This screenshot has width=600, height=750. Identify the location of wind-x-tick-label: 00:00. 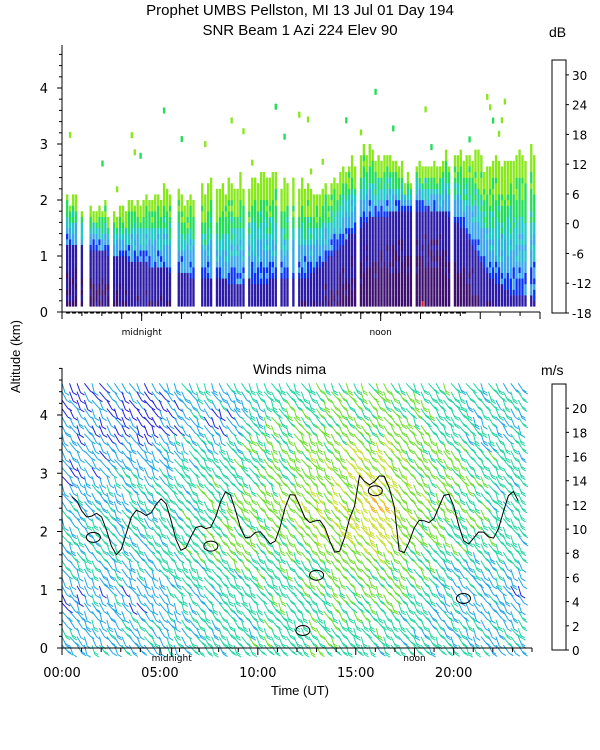
(61, 673).